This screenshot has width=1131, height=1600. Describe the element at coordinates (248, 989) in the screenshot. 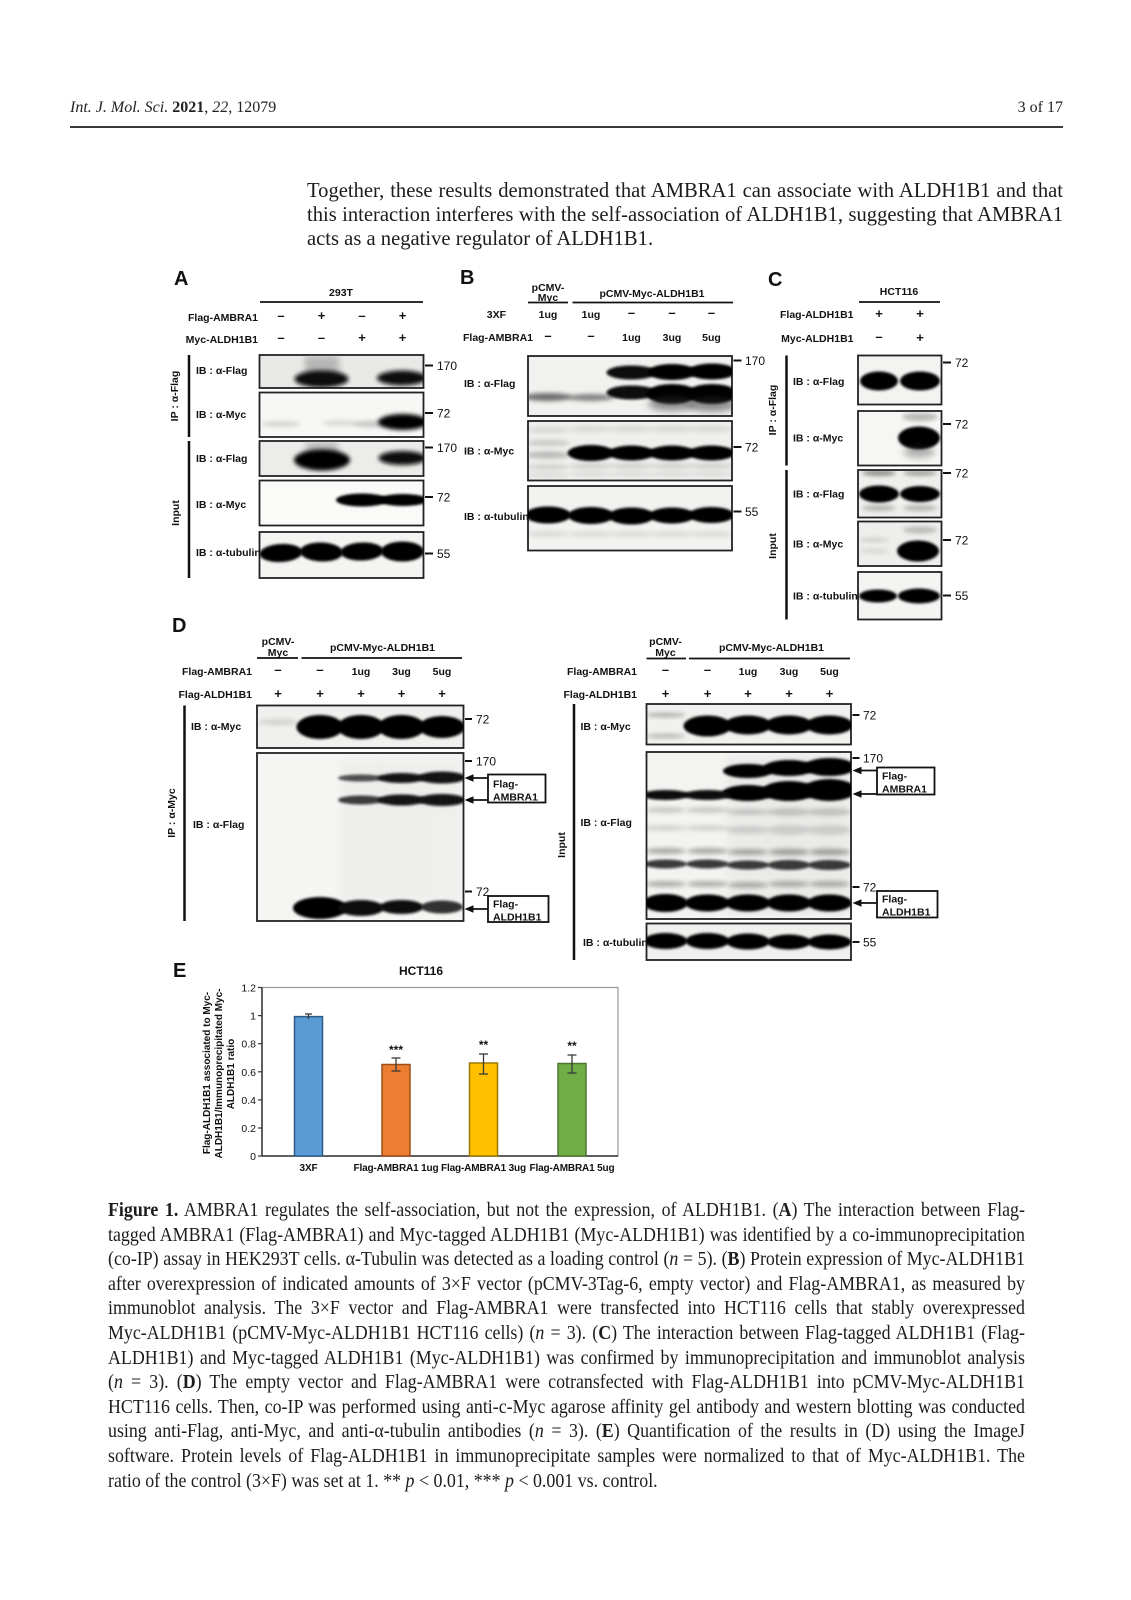

I see `svg-text: 1.2` at that location.